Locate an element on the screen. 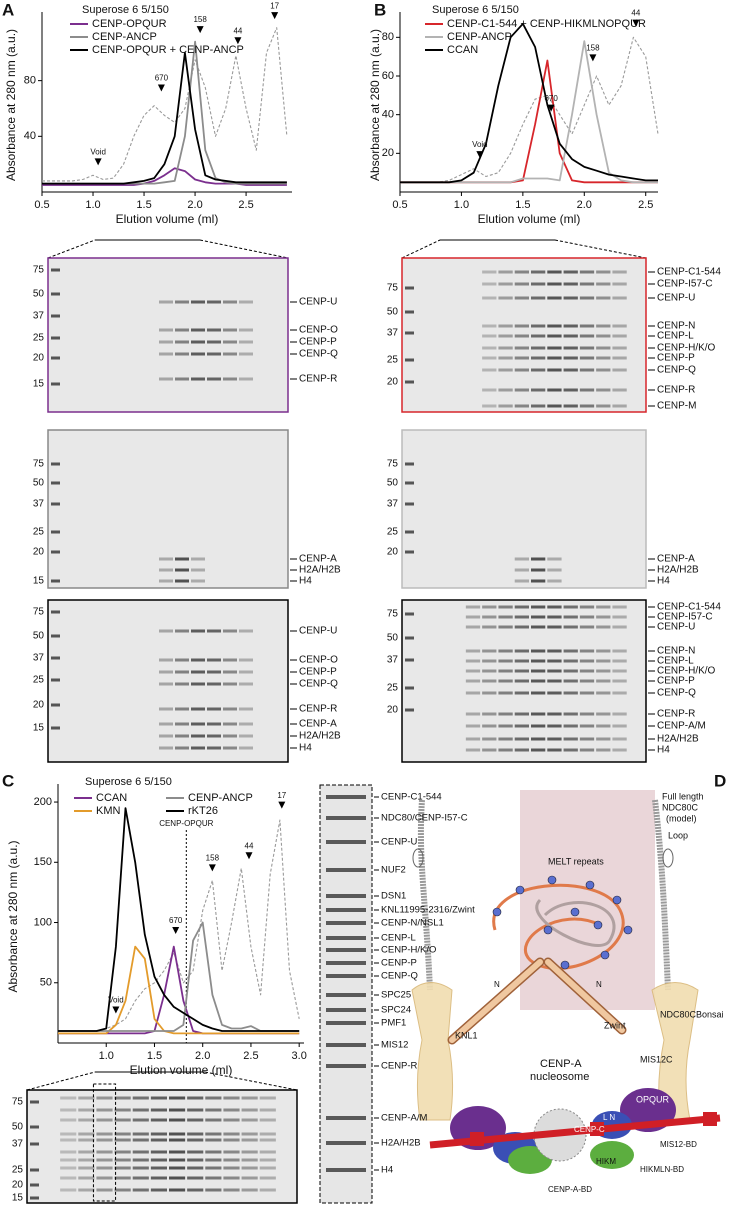  band-label: CENP-M is located at coordinates (676, 406).